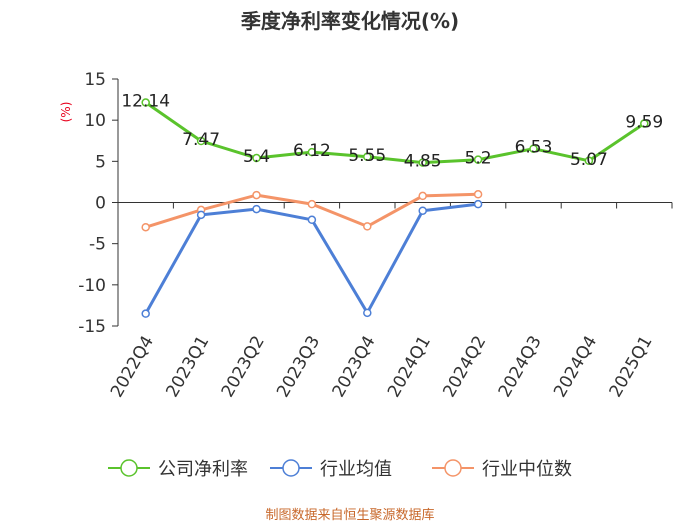 The image size is (700, 525). I want to click on y-tick-label: 10, so click(95, 121).